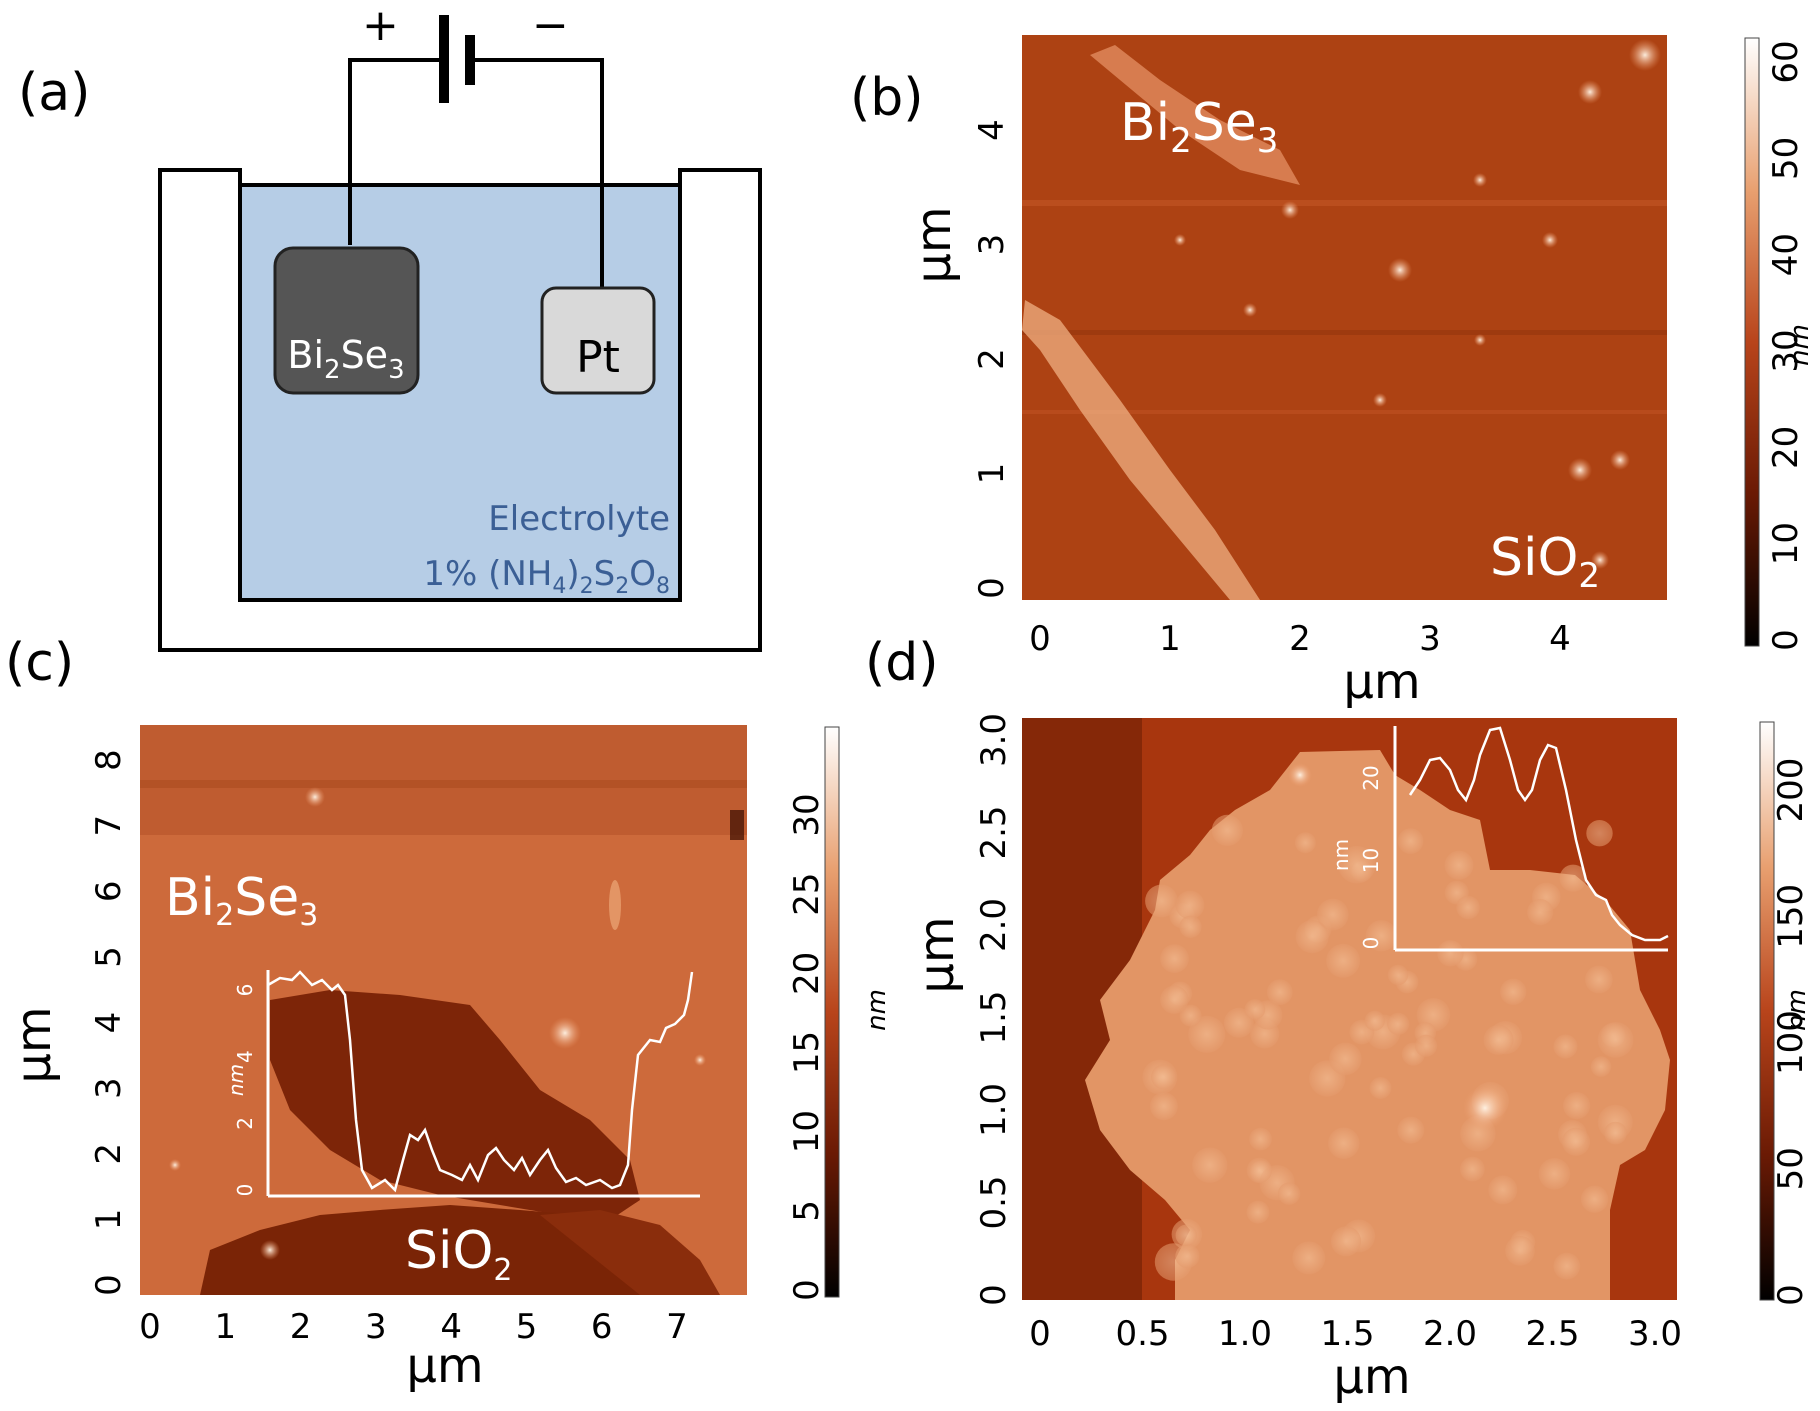  What do you see at coordinates (937, 954) in the screenshot?
I see `panel-d-y-title: μm` at bounding box center [937, 954].